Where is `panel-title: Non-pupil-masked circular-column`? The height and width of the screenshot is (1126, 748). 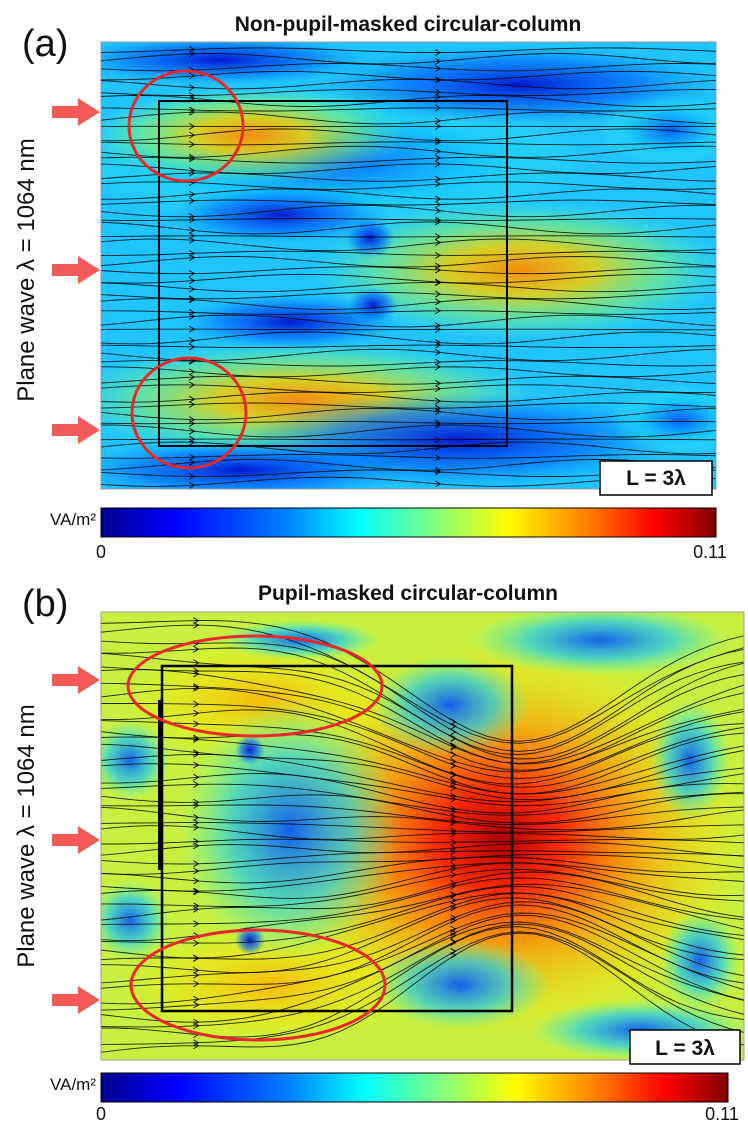
panel-title: Non-pupil-masked circular-column is located at coordinates (408, 24).